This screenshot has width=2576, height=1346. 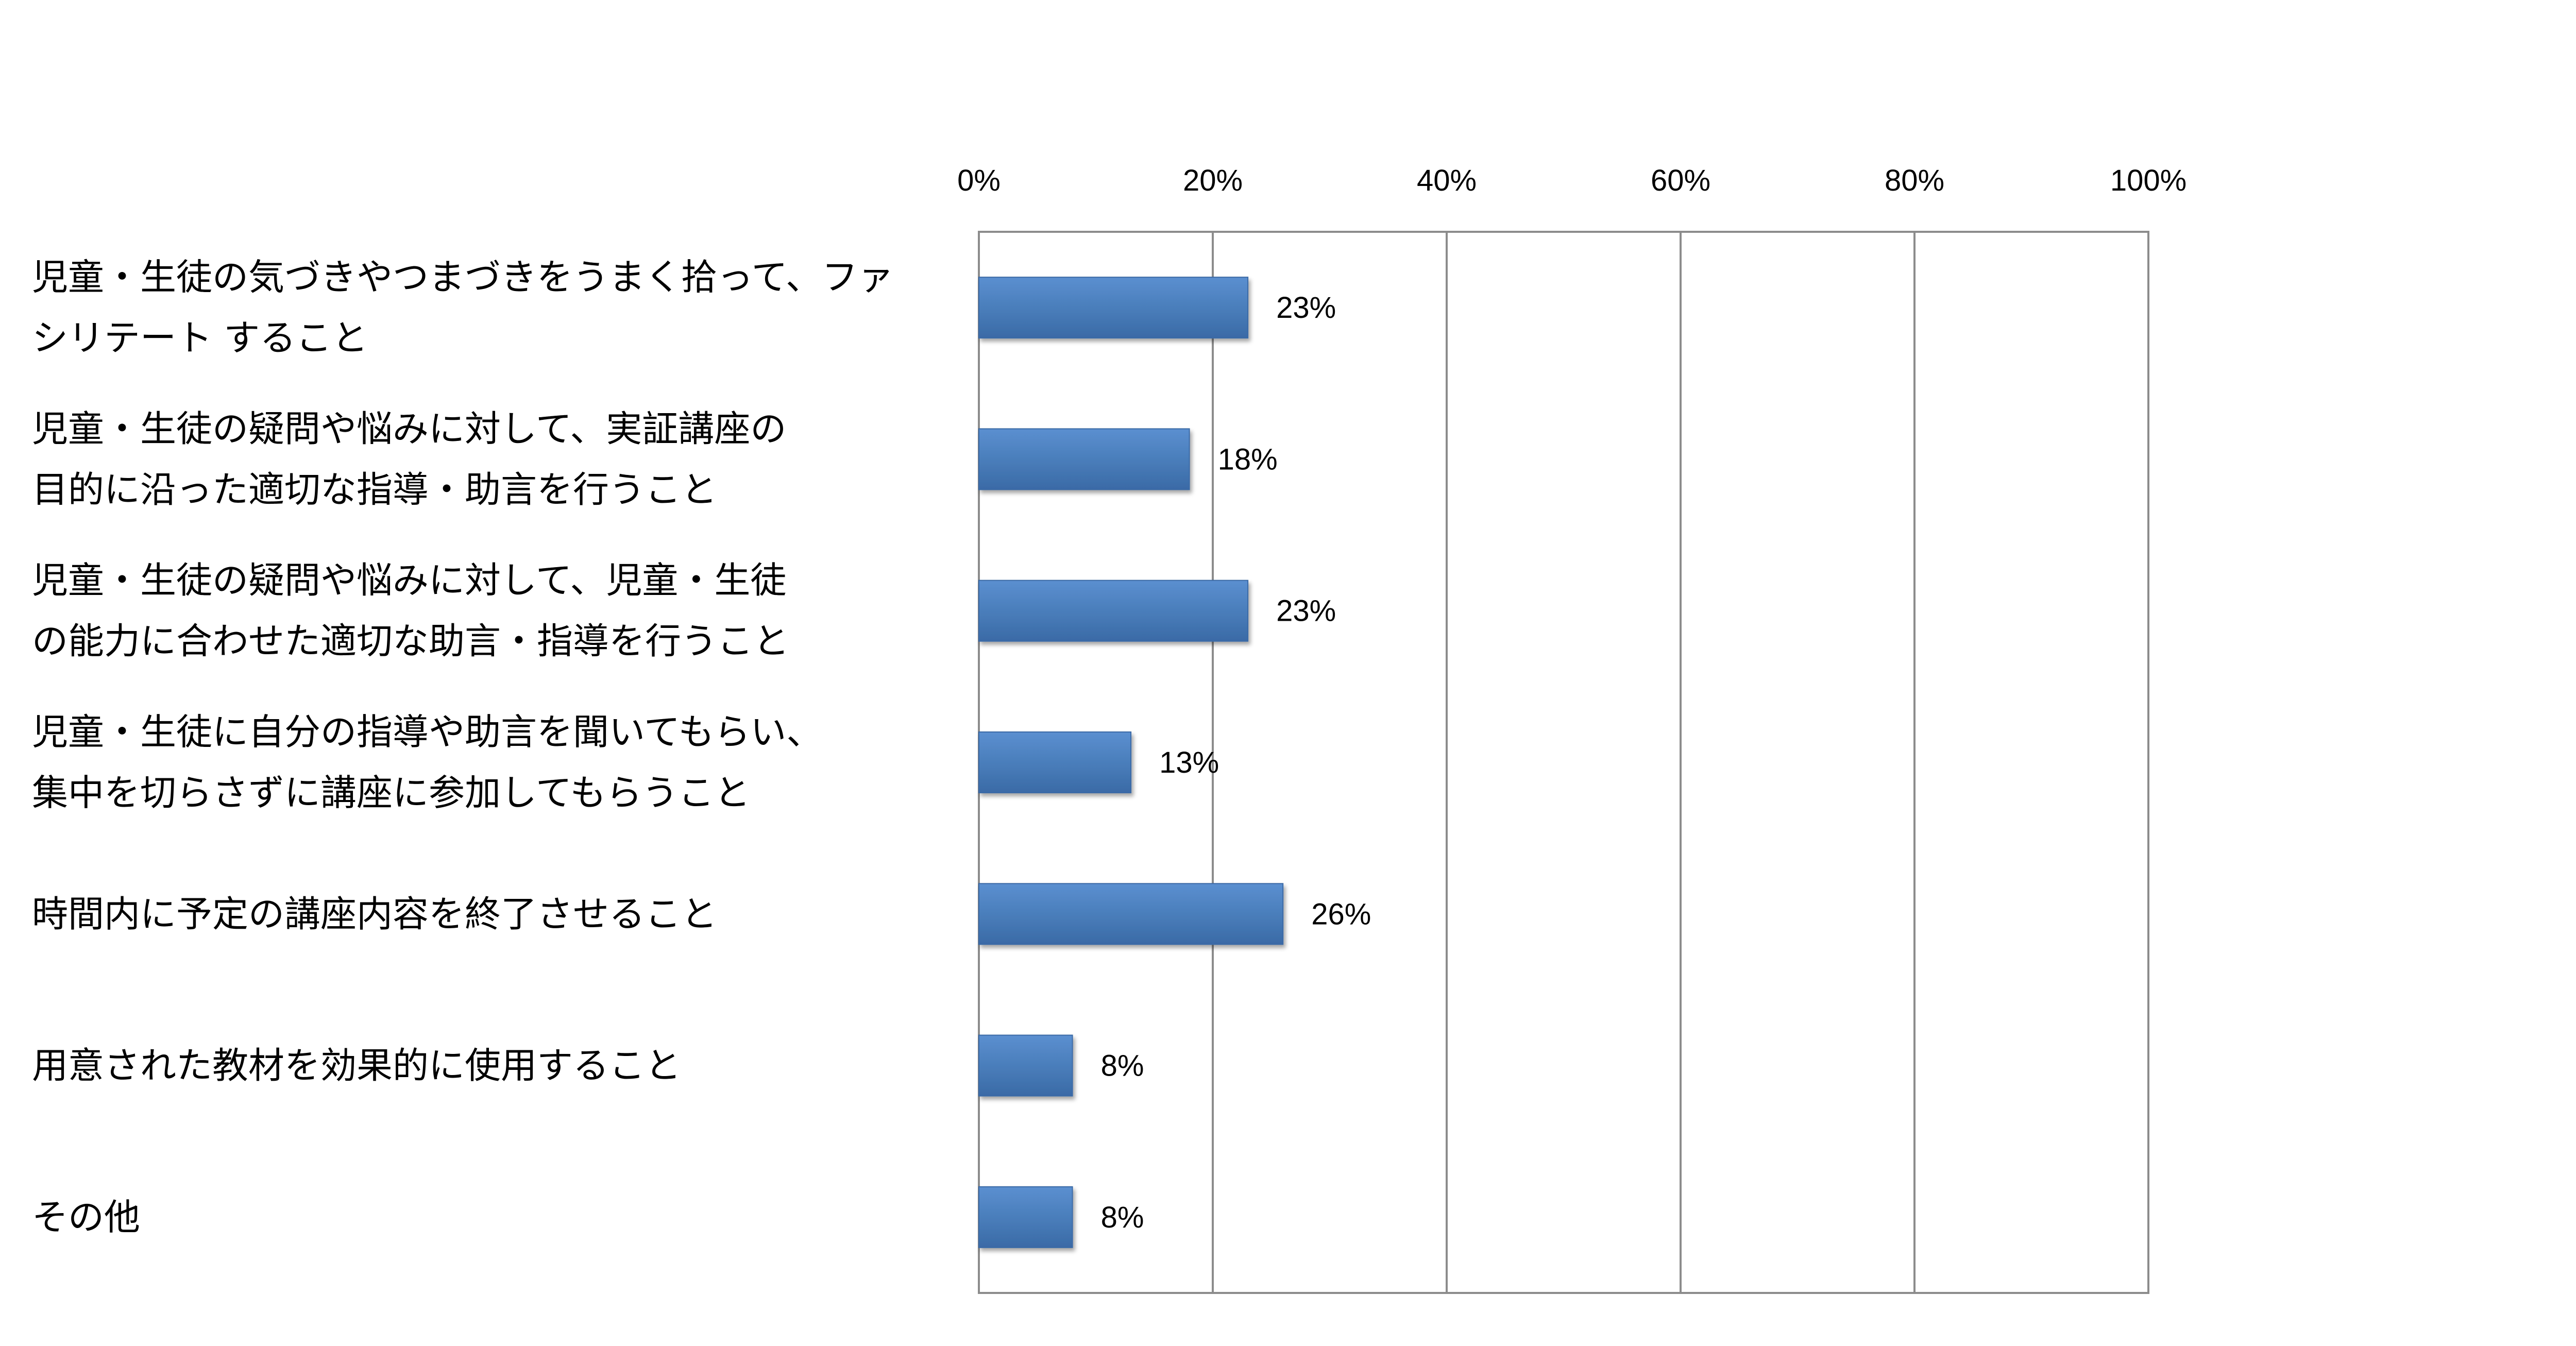 I want to click on category-label: 児童・生徒の疑問や悩みに対して、実証講座の目的に沿った適切な指導・助言を行うこと, so click(x=409, y=458).